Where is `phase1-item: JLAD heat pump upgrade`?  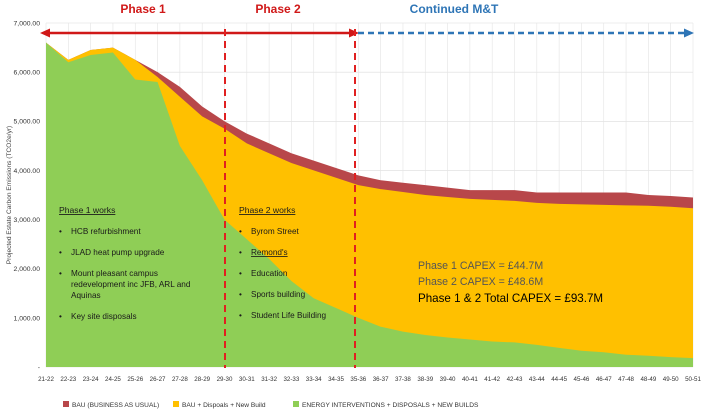 phase1-item: JLAD heat pump upgrade is located at coordinates (118, 252).